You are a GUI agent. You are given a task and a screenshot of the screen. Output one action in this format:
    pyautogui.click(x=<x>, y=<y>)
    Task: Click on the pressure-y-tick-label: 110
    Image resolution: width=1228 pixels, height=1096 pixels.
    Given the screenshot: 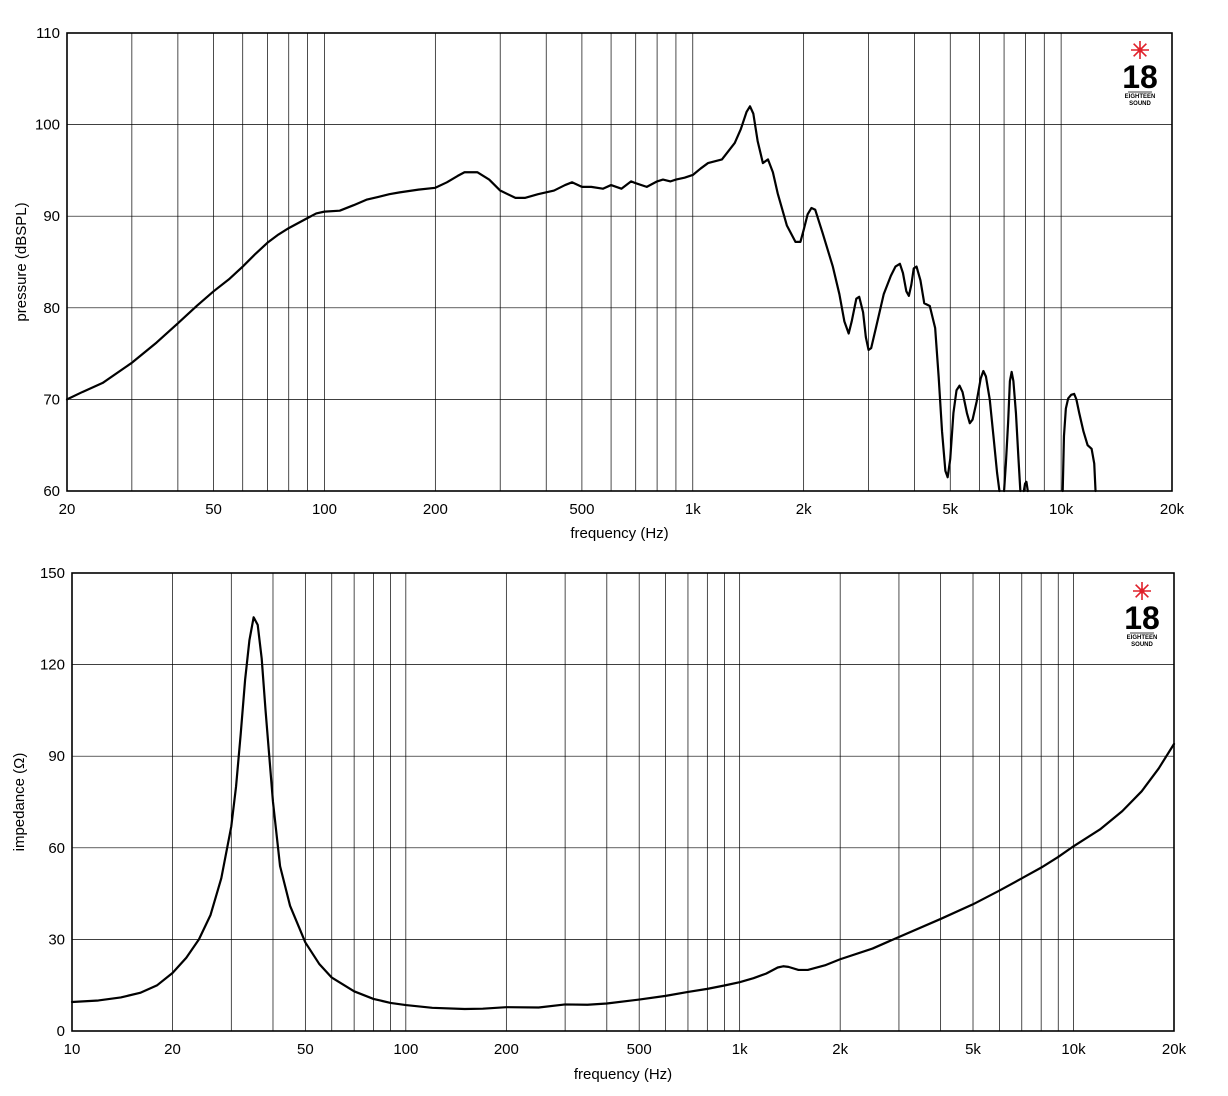 What is the action you would take?
    pyautogui.click(x=48, y=33)
    